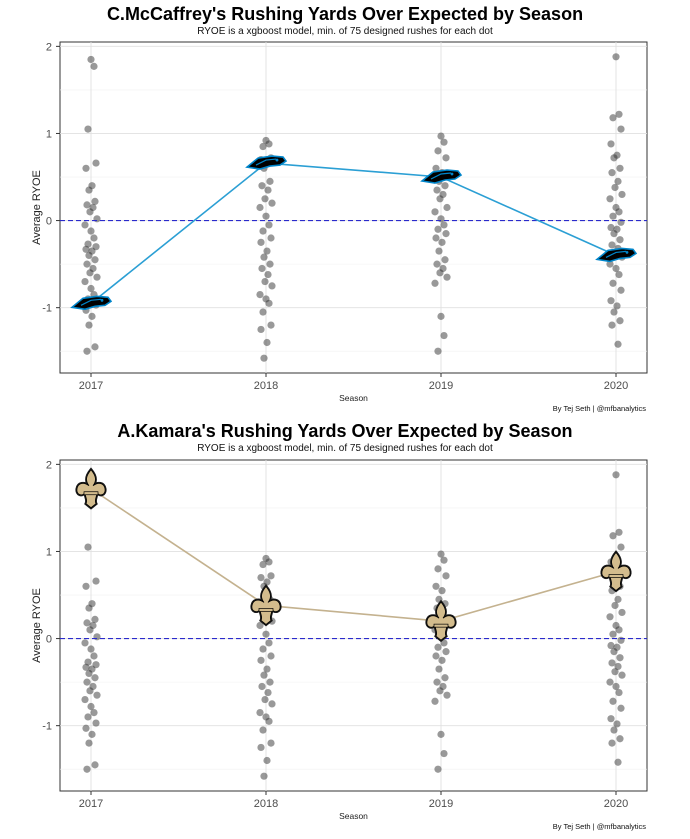  I want to click on y-tick-label: 0, so click(49, 640).